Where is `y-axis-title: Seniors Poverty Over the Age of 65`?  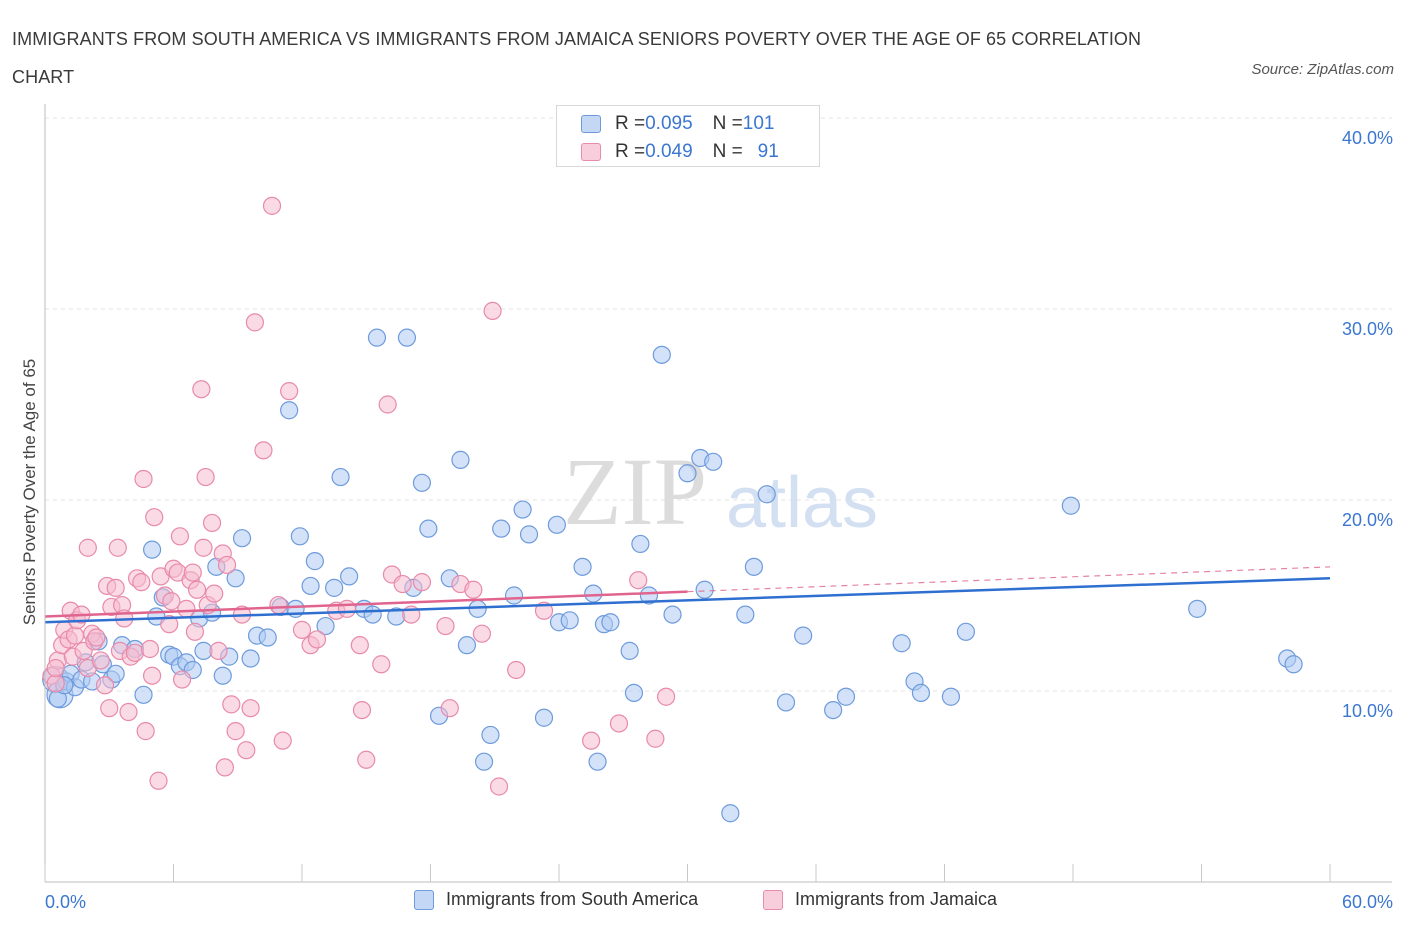
y-axis-title: Seniors Poverty Over the Age of 65 is located at coordinates (29, 492).